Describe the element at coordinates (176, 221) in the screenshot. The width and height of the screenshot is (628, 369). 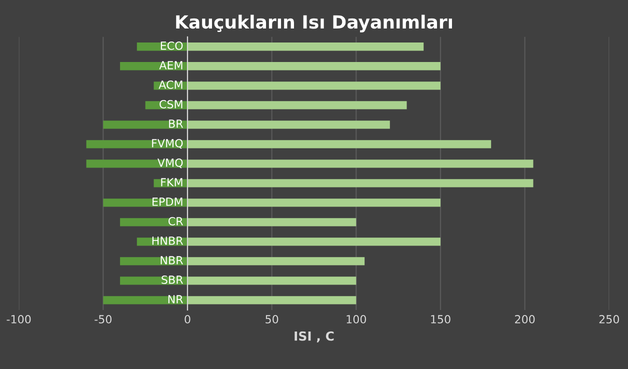
I see `y-tick-label: CR` at that location.